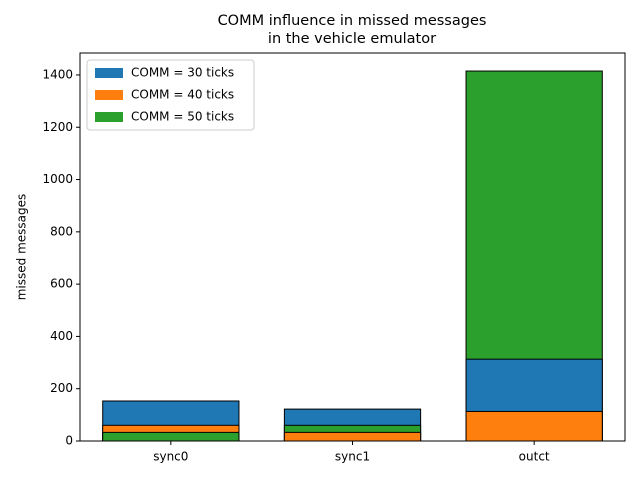 This screenshot has height=480, width=640. Describe the element at coordinates (61, 231) in the screenshot. I see `y-tick-label: 800` at that location.